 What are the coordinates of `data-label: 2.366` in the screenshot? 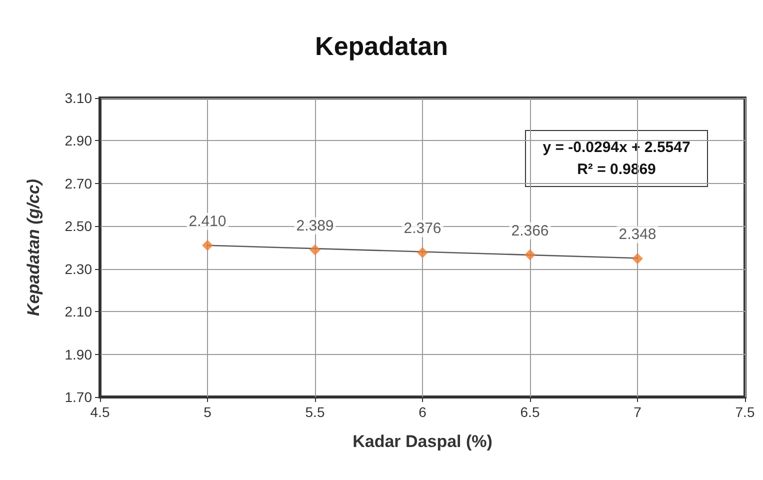 It's located at (530, 231).